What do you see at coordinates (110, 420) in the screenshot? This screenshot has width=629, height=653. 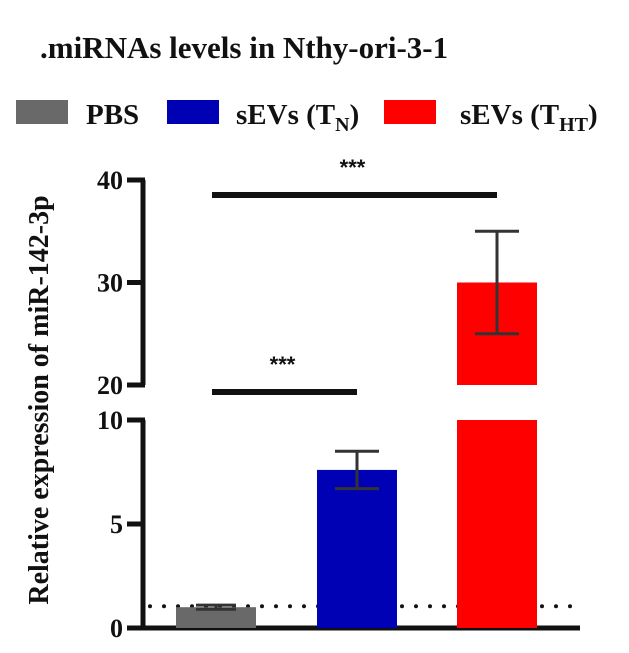 I see `y-tick-label: 10` at bounding box center [110, 420].